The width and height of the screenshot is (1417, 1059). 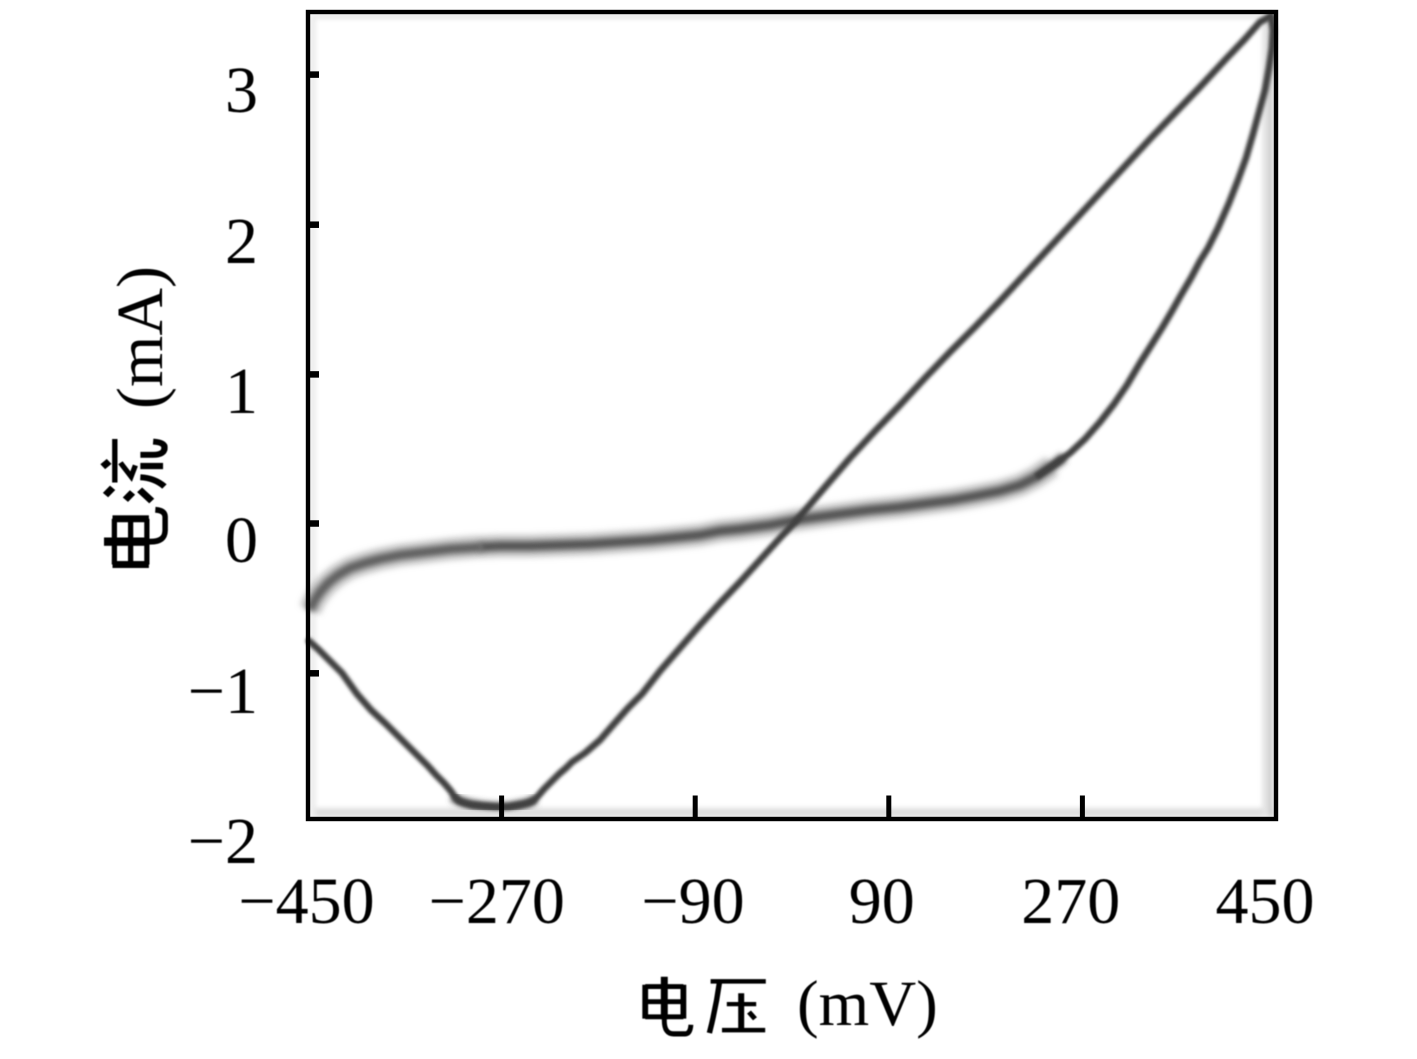 What do you see at coordinates (241, 241) in the screenshot?
I see `svg-text: 2` at bounding box center [241, 241].